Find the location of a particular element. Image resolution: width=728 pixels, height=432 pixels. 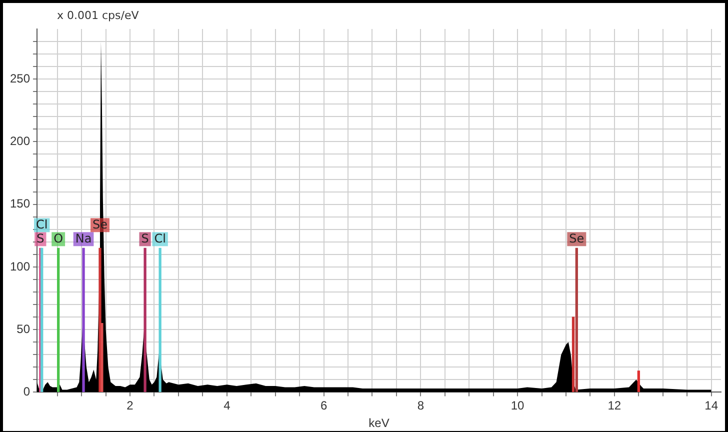

data-label: O is located at coordinates (59, 238).